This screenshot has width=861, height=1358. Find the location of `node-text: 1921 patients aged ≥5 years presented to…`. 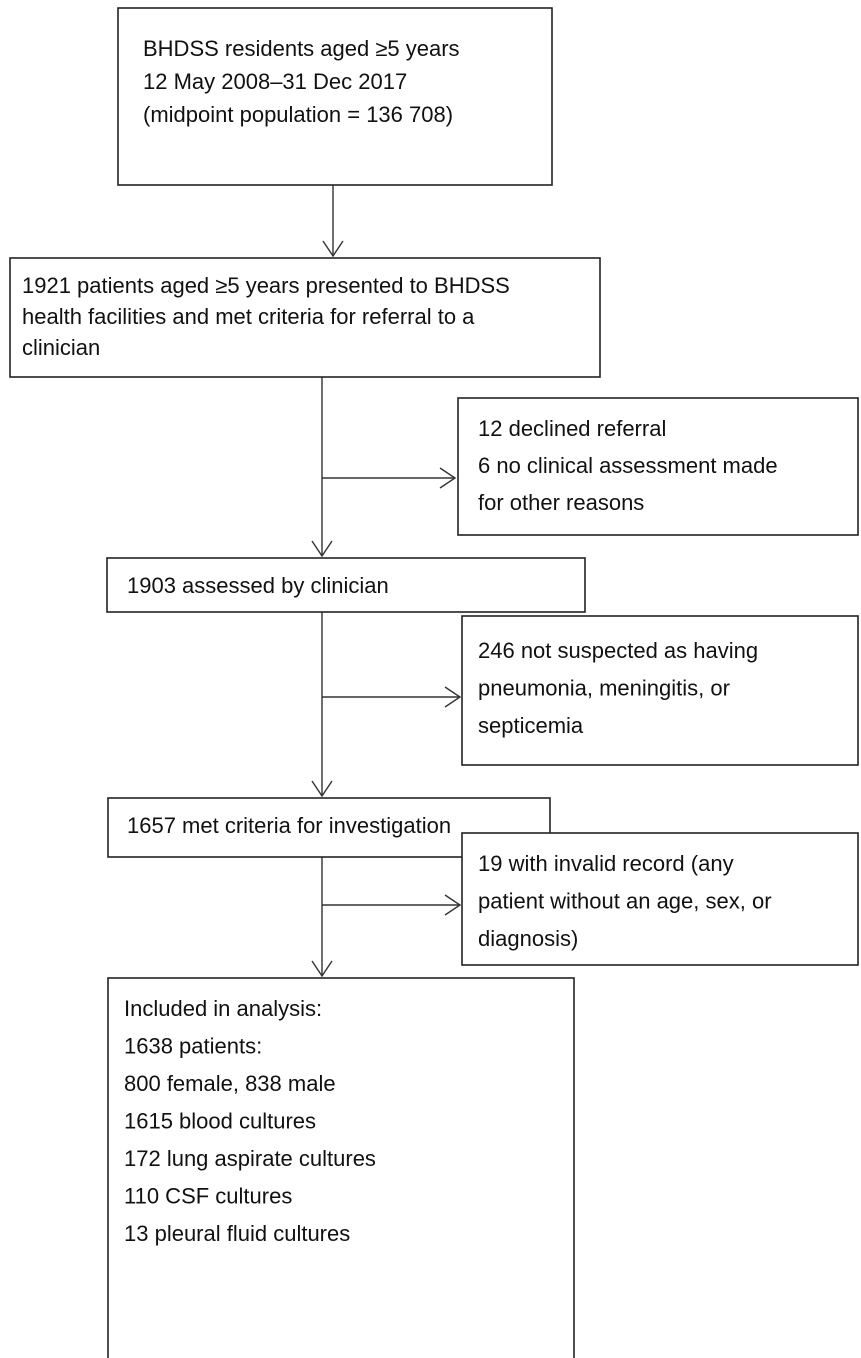

node-text: 1921 patients aged ≥5 years presented to… is located at coordinates (266, 285).